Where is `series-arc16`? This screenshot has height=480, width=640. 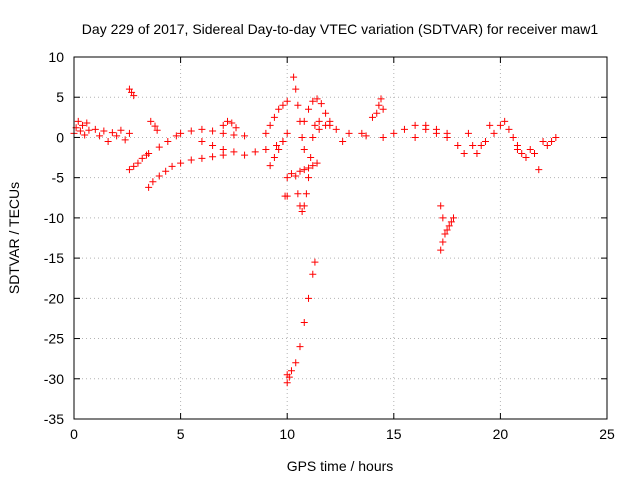 series-arc16 is located at coordinates (317, 112).